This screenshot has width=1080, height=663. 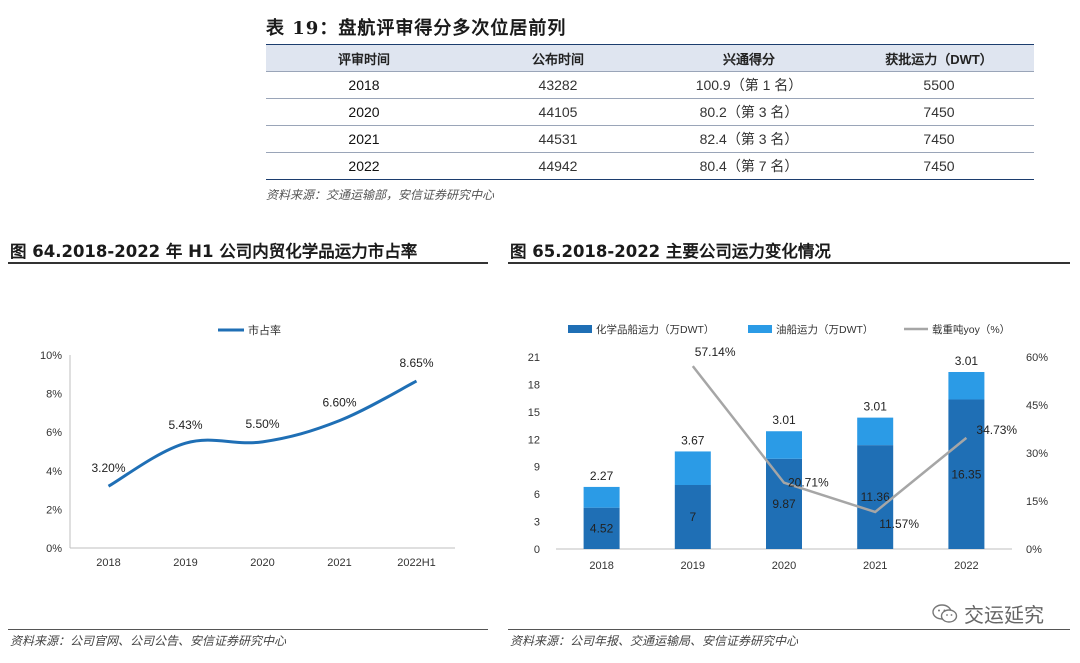 What do you see at coordinates (558, 112) in the screenshot?
I see `table-cell: 44105` at bounding box center [558, 112].